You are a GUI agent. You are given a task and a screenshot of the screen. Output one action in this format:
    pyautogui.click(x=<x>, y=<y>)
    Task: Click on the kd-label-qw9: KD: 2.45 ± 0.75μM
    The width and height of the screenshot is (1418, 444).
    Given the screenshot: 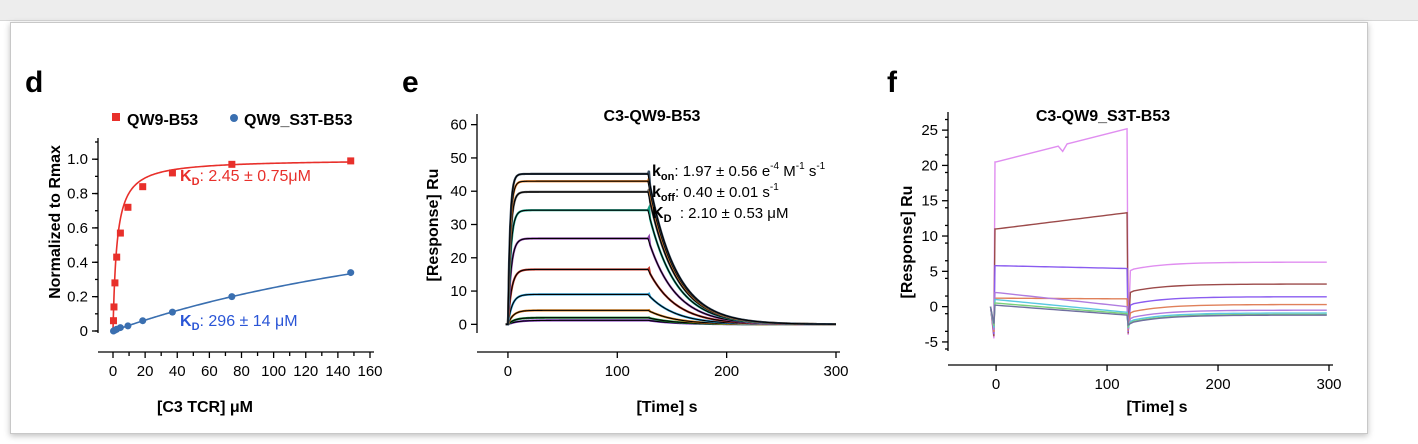 What is the action you would take?
    pyautogui.click(x=245, y=178)
    